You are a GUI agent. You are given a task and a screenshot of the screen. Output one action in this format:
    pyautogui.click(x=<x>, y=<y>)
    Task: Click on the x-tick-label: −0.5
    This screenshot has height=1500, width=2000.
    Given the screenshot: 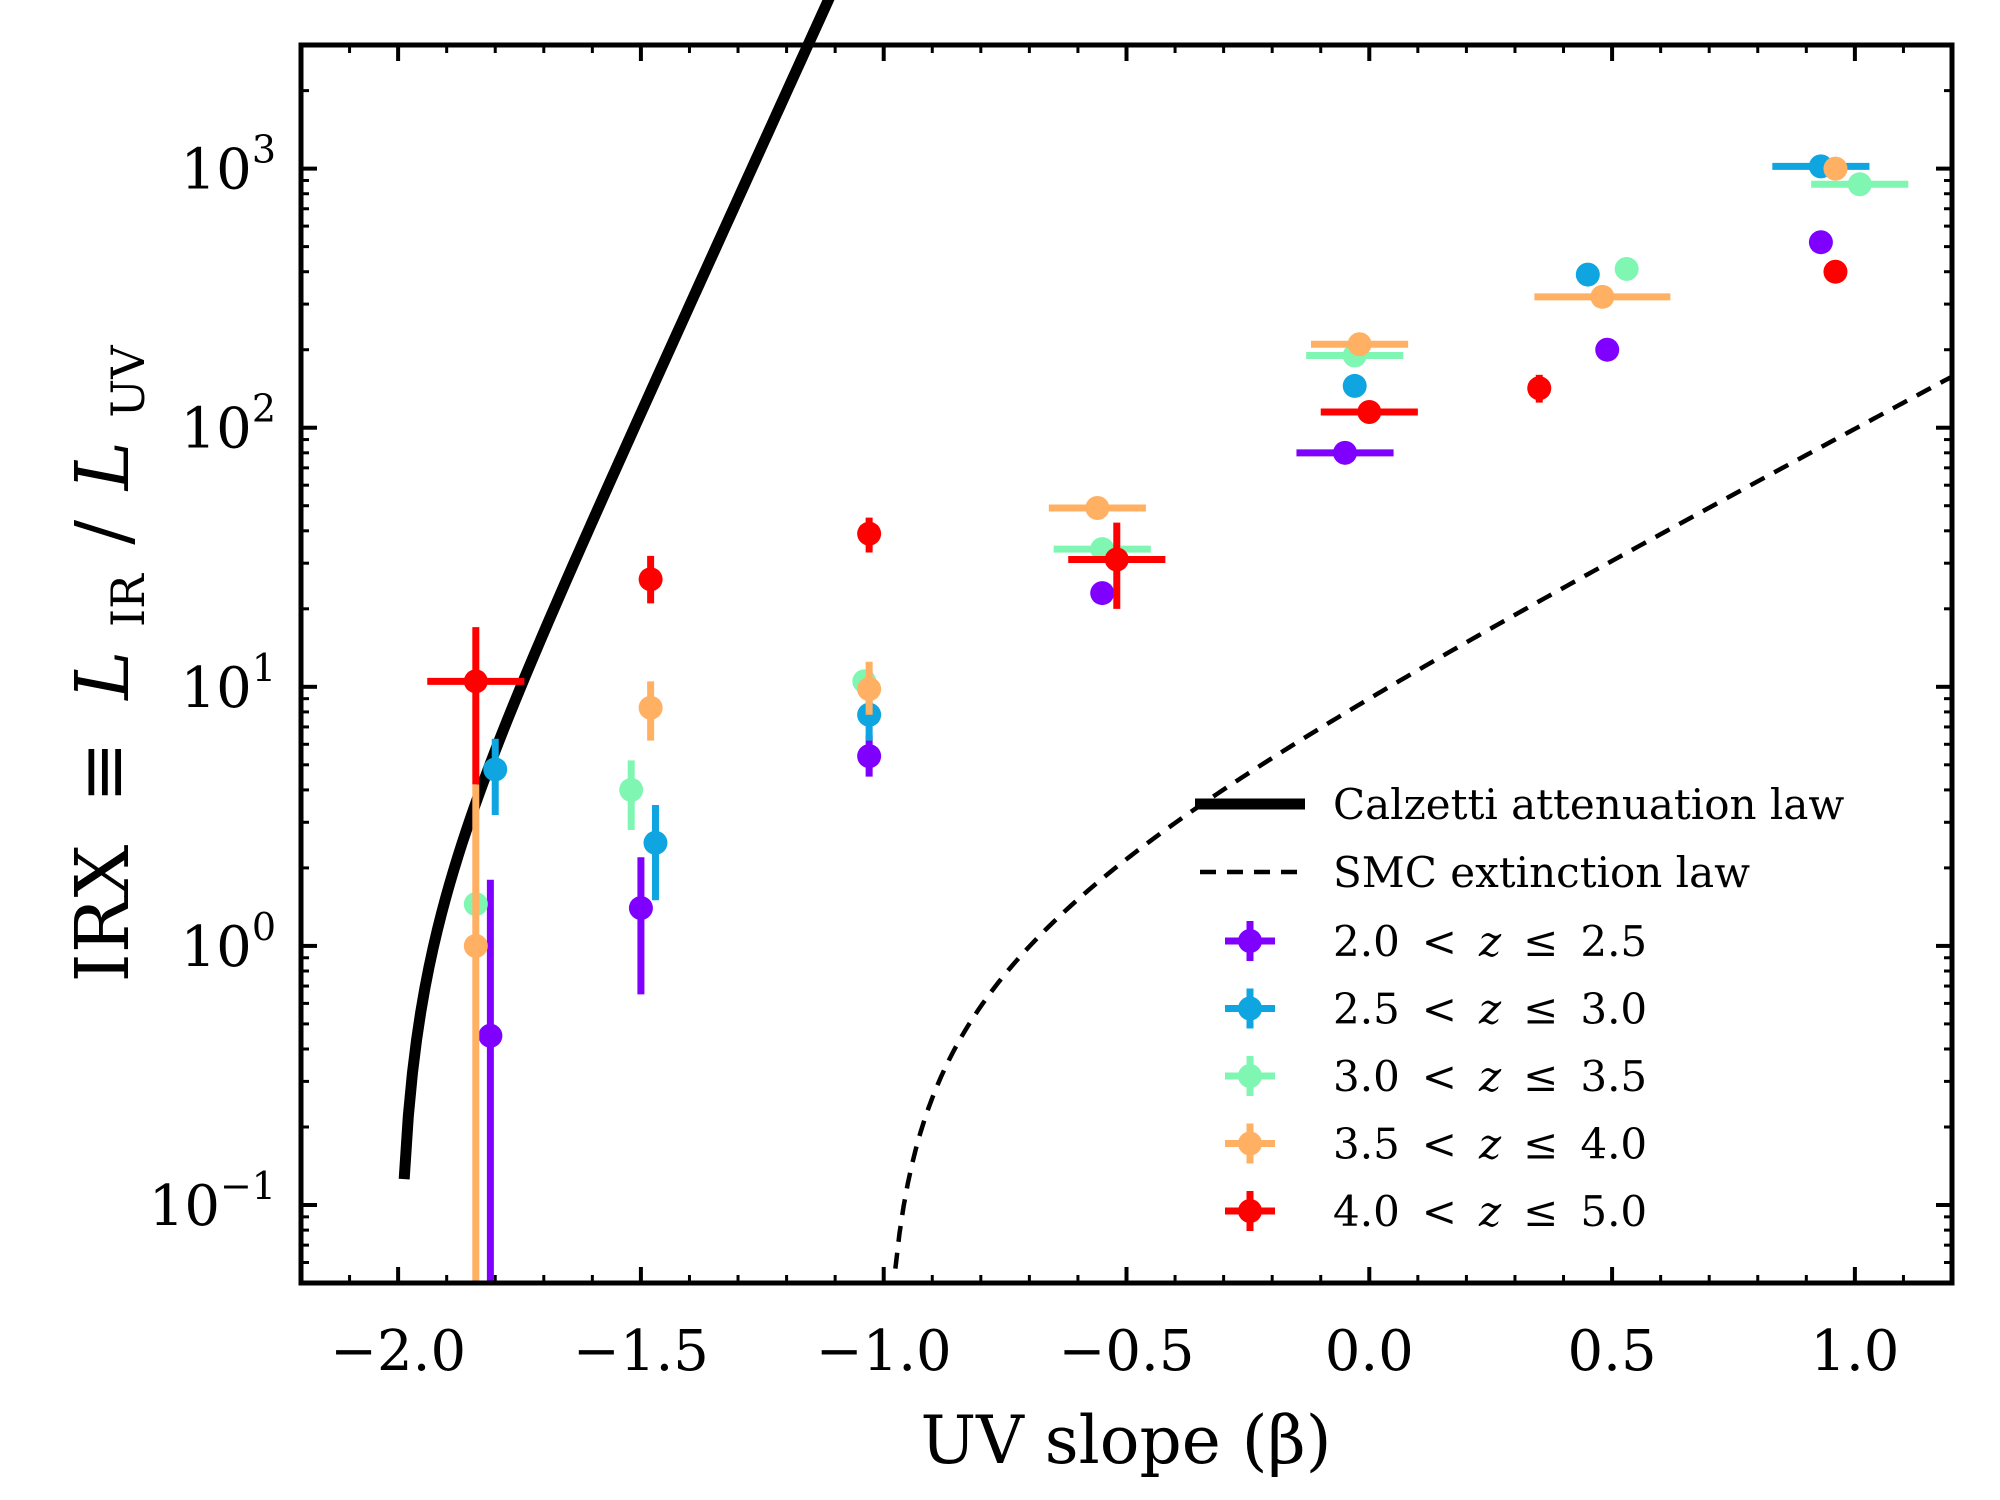 What is the action you would take?
    pyautogui.click(x=1127, y=1351)
    